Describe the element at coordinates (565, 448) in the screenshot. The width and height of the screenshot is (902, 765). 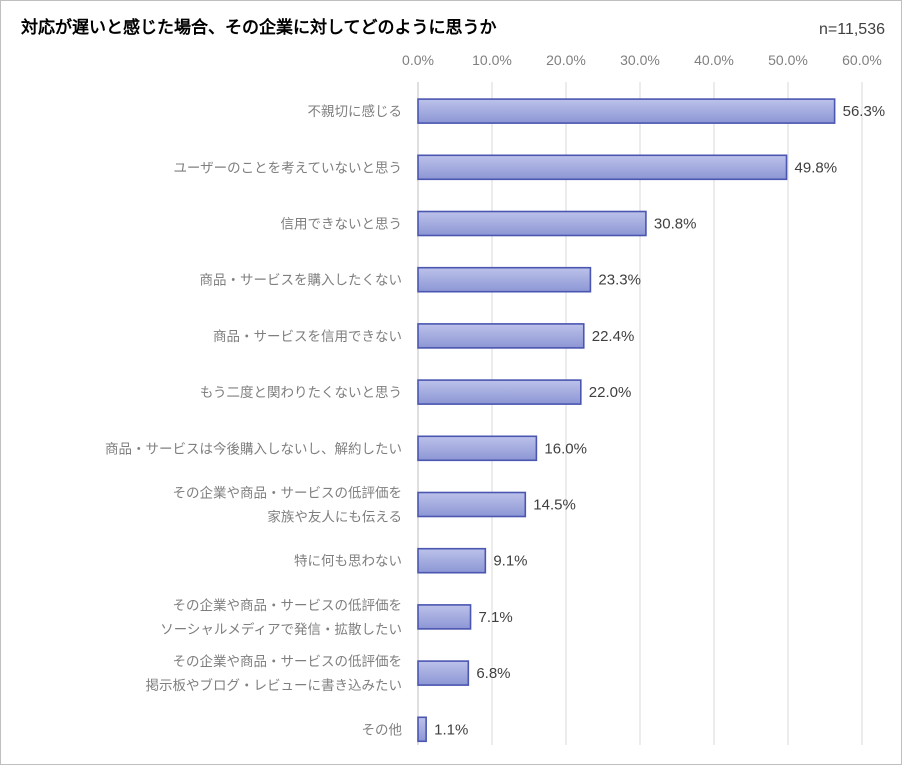
I see `data-label: 16.0%` at that location.